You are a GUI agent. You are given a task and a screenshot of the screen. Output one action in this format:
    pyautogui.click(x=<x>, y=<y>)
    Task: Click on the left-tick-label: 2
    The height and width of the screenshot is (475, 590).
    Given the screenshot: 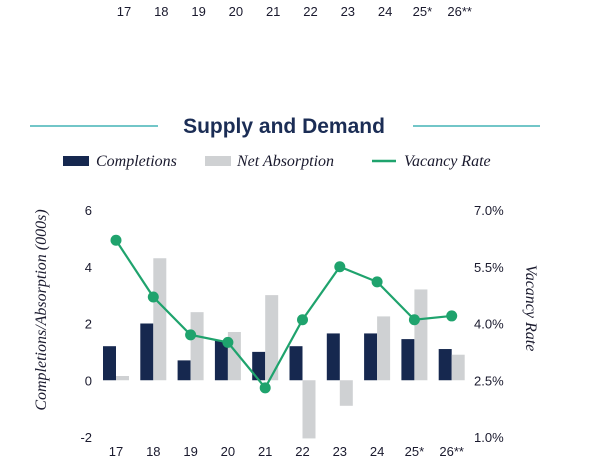 What is the action you would take?
    pyautogui.click(x=88, y=324)
    